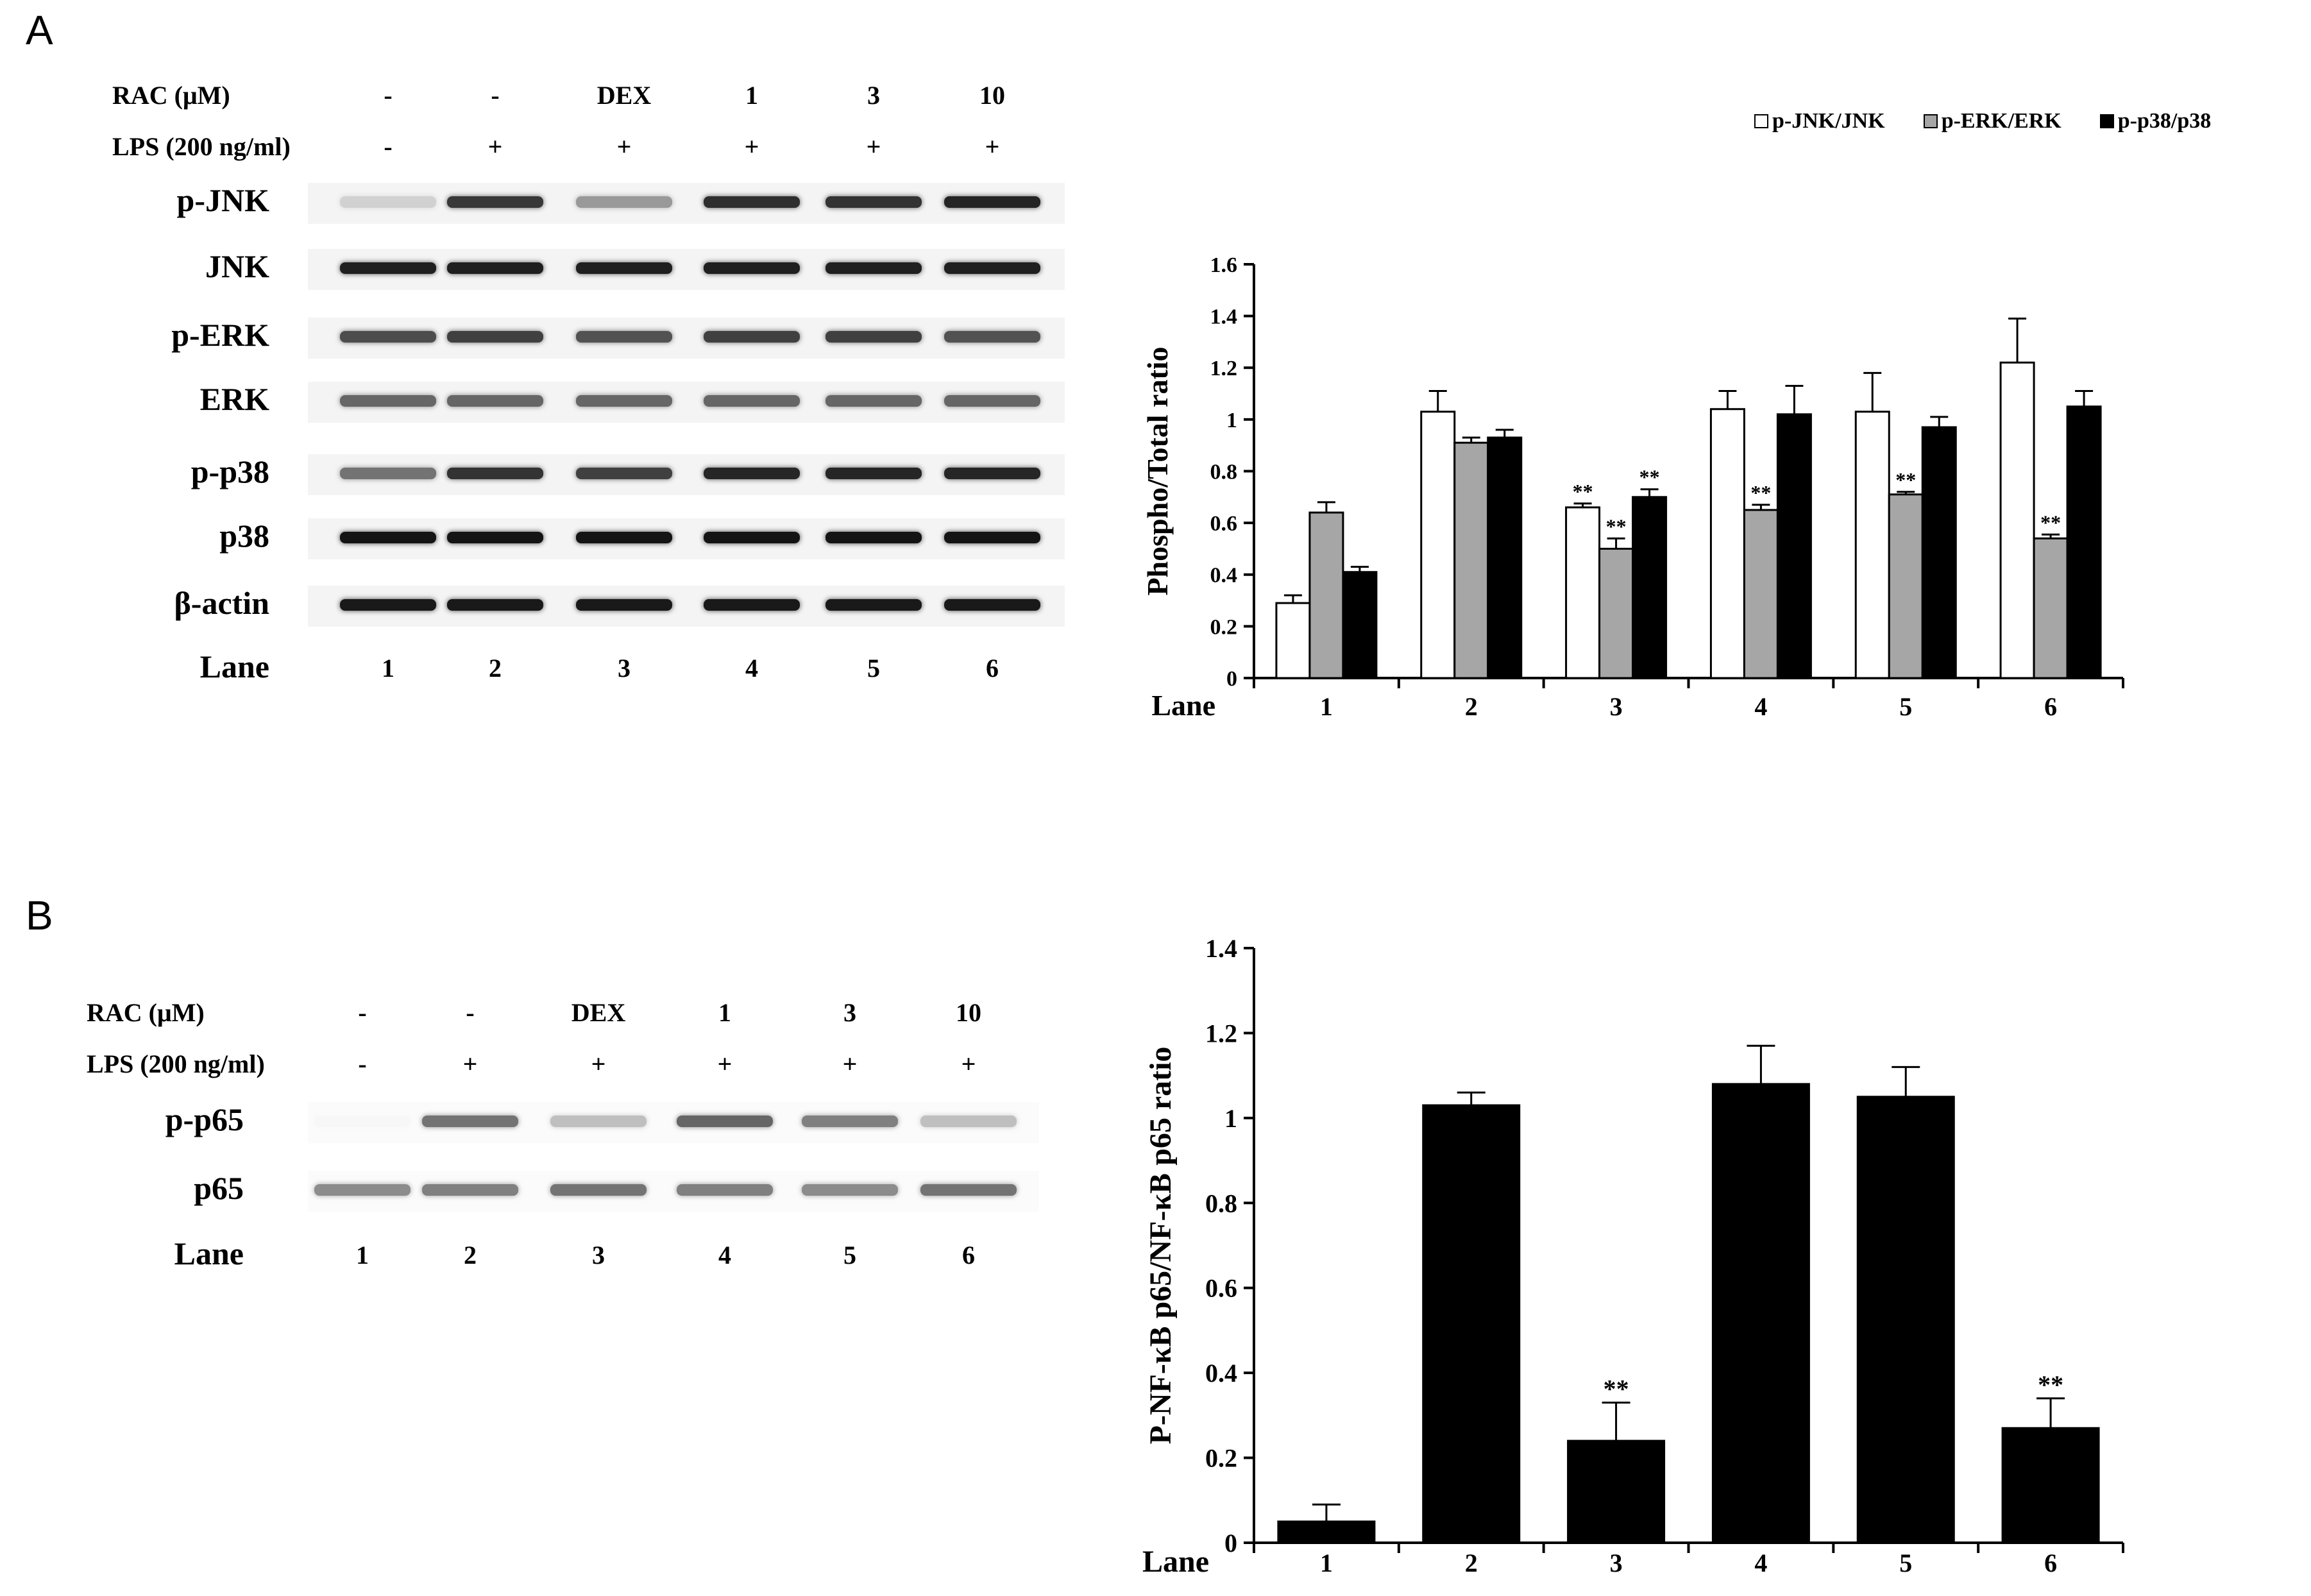  What do you see at coordinates (1161, 1246) in the screenshot?
I see `y-axis-title: P-NF-κB p65/NF-κB p65 ratio` at bounding box center [1161, 1246].